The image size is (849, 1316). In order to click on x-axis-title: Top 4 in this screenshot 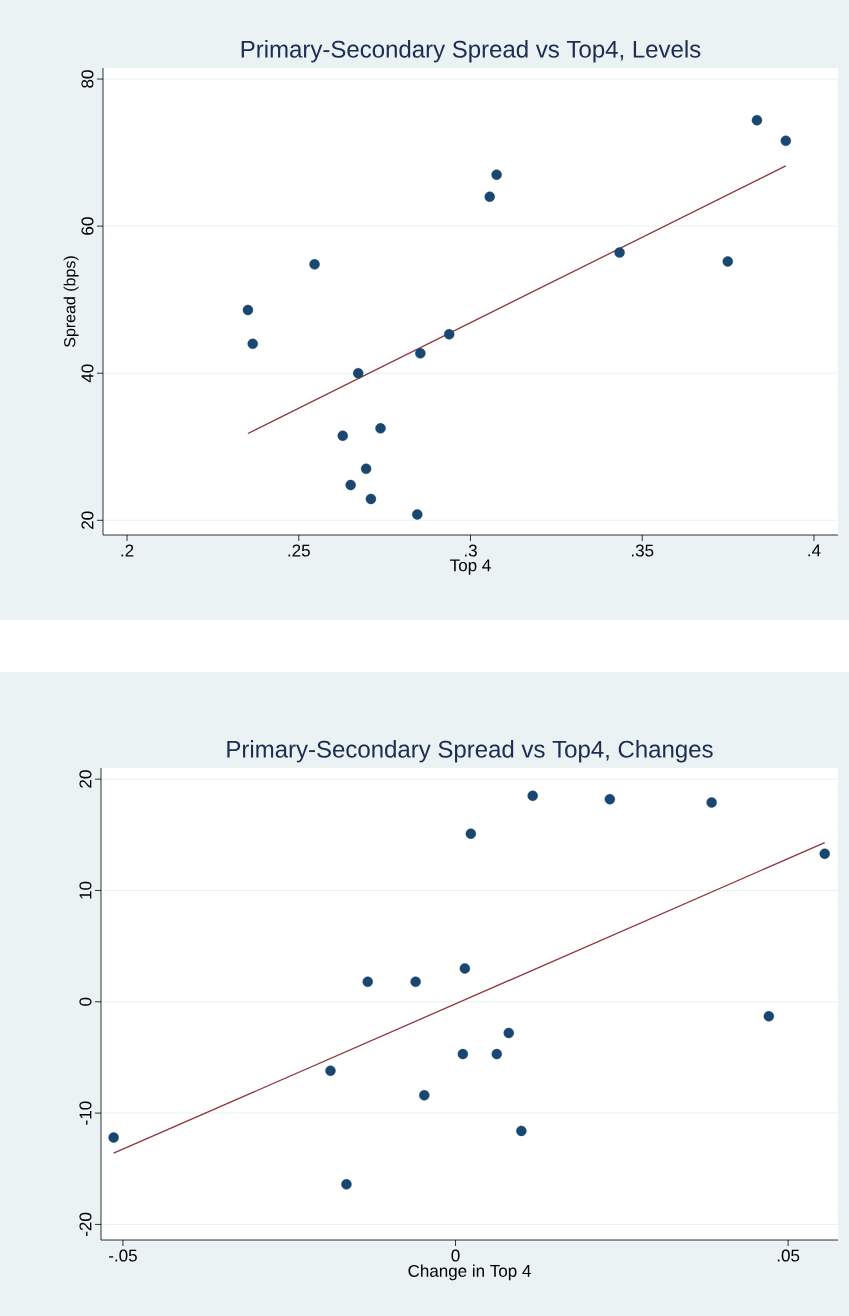, I will do `click(470, 567)`.